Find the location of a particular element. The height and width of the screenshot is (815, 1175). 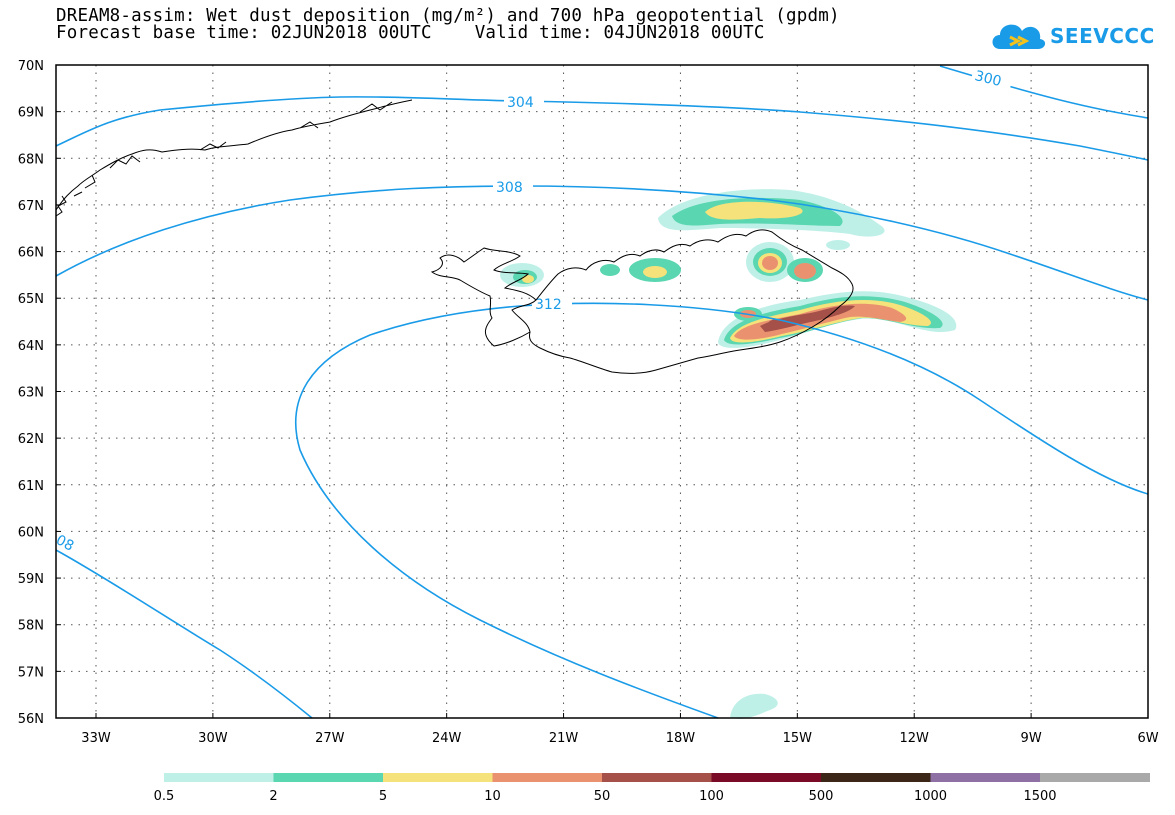

colorbar-tick-label: 1000 is located at coordinates (930, 796).